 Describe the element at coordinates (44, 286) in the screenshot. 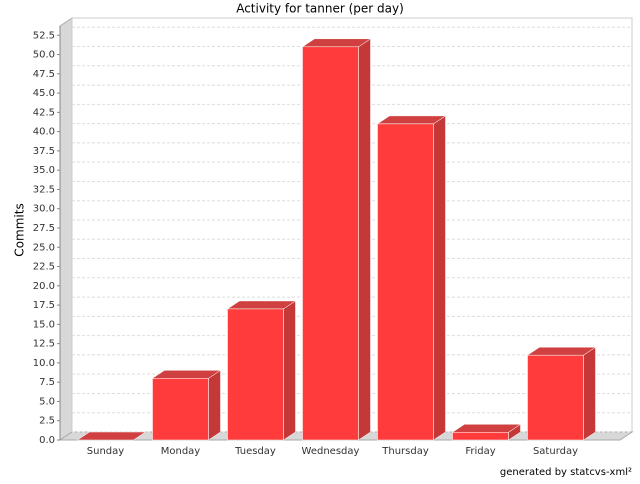

I see `y-tick-label: 20.0` at that location.